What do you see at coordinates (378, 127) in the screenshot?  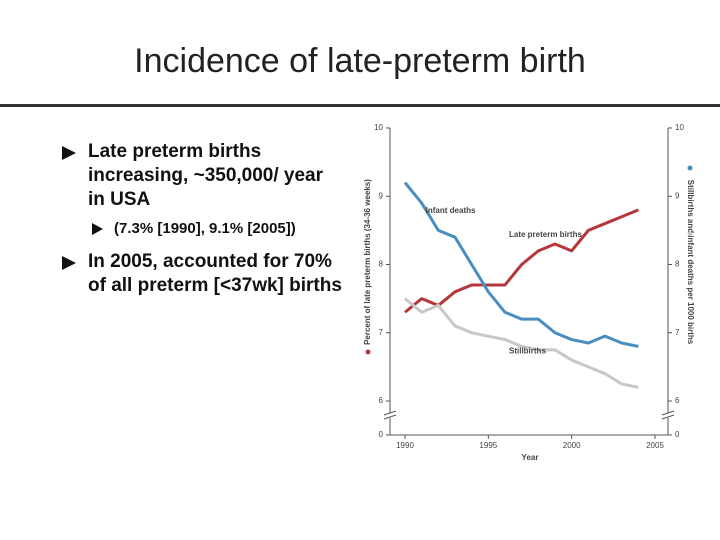 I see `y-tick-label: 10` at bounding box center [378, 127].